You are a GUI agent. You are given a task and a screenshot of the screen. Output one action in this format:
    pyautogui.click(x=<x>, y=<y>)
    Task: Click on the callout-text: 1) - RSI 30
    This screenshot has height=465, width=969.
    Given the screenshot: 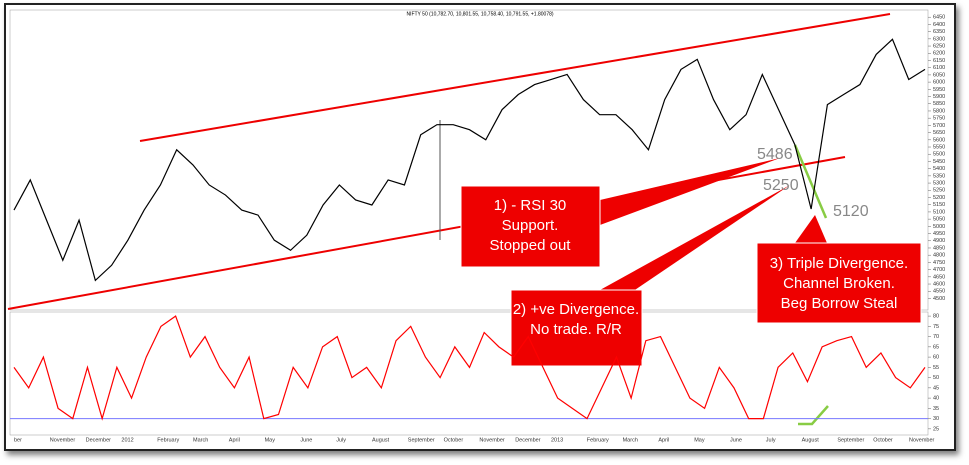 What is the action you would take?
    pyautogui.click(x=530, y=205)
    